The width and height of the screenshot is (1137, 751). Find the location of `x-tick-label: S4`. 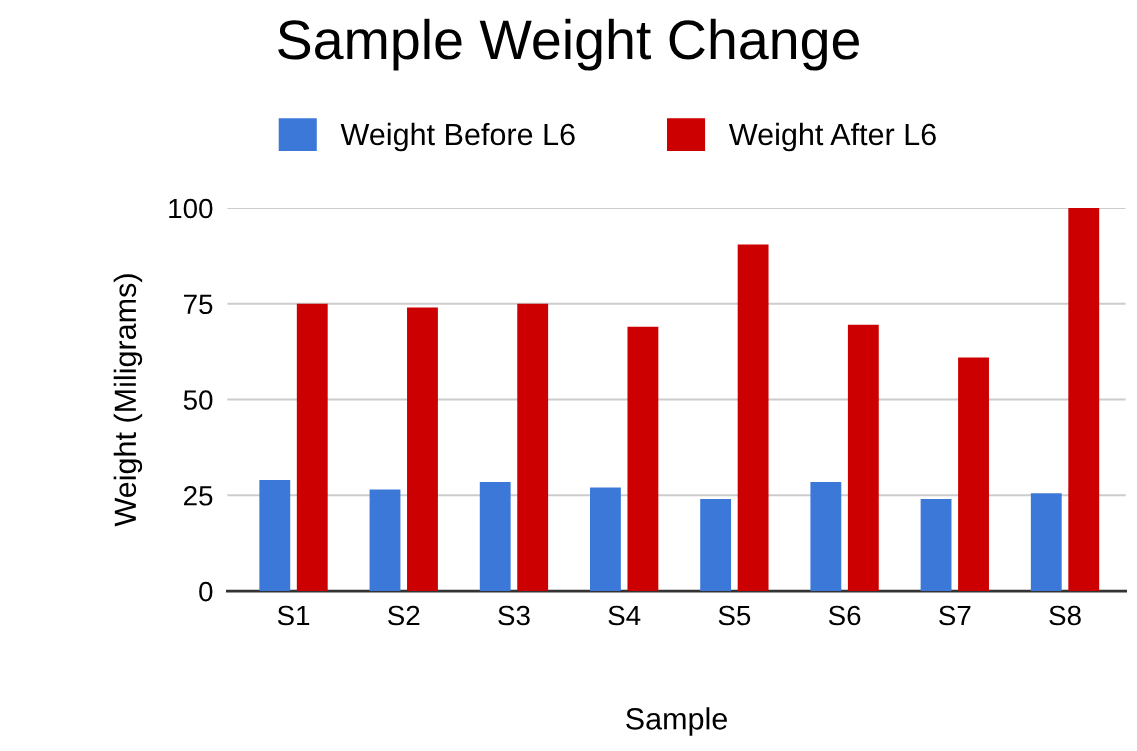

x-tick-label: S4 is located at coordinates (624, 615).